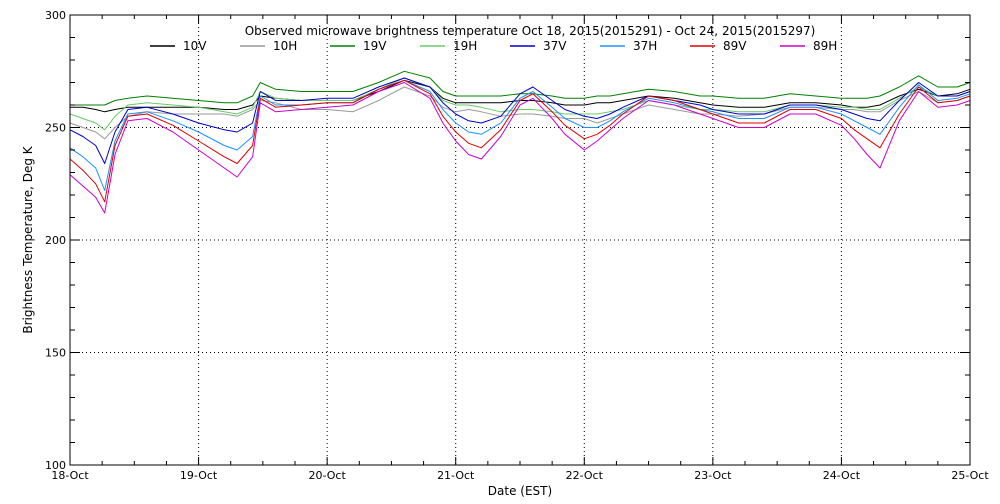 Image resolution: width=1000 pixels, height=504 pixels. What do you see at coordinates (55, 353) in the screenshot?
I see `y-tick-label: 150` at bounding box center [55, 353].